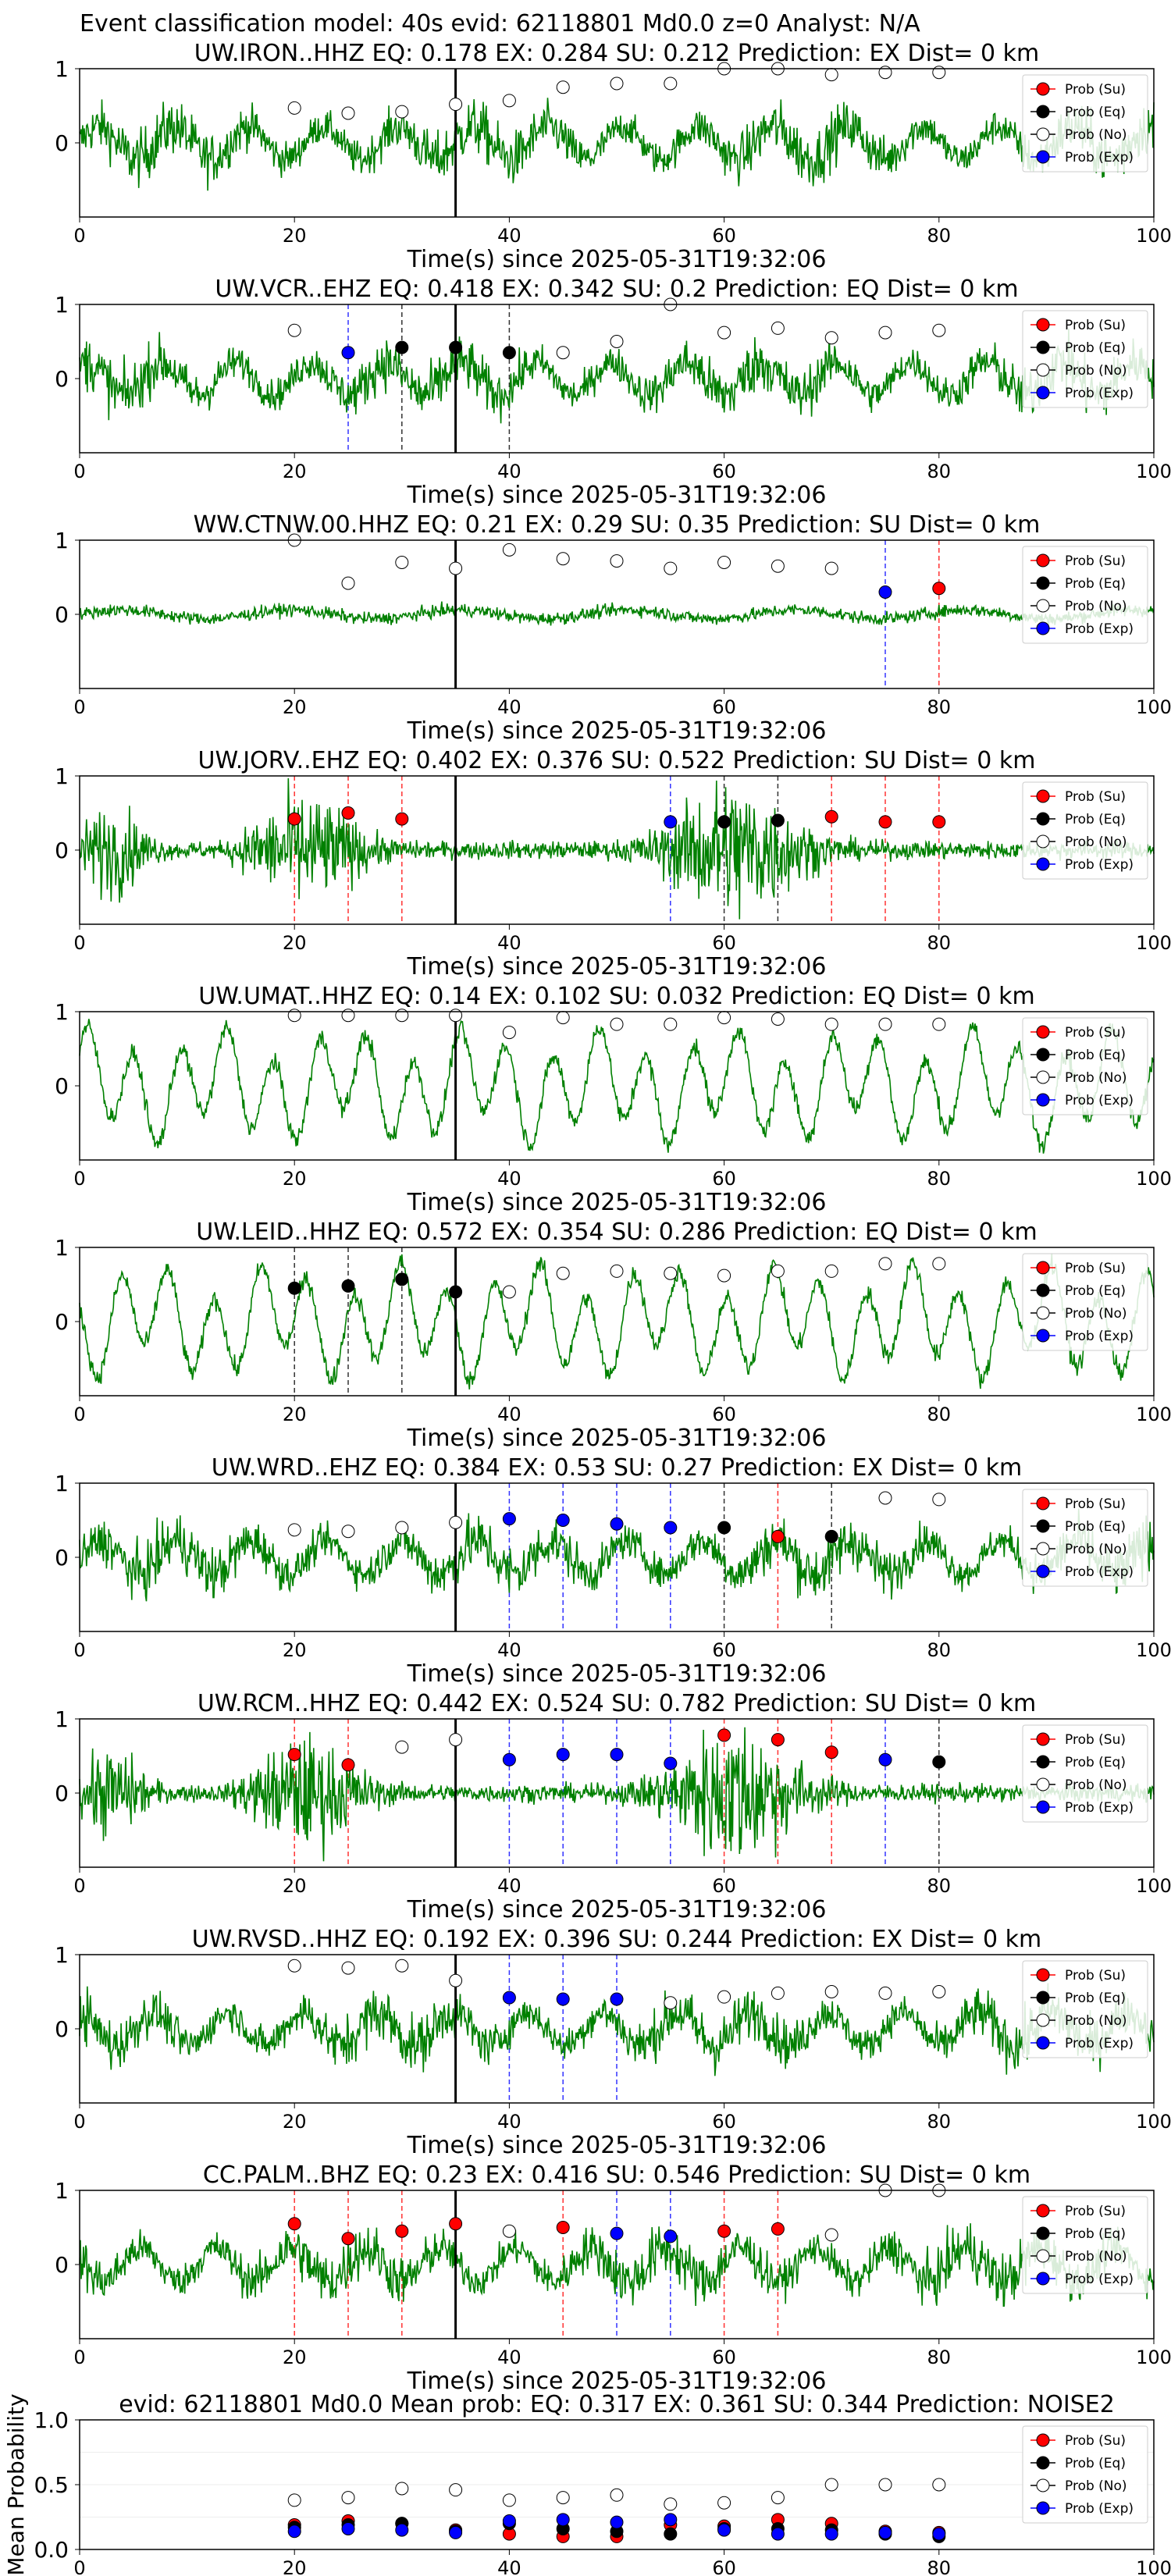  Describe the element at coordinates (1095, 1762) in the screenshot. I see `legend-label-eq-8: Prob (Eq)` at that location.